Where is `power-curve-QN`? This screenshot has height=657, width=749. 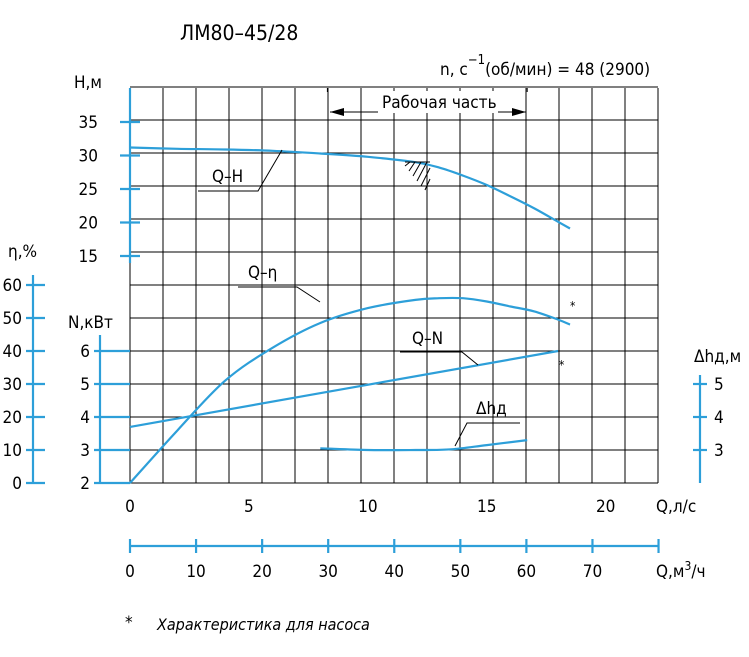
power-curve-QN is located at coordinates (344, 388).